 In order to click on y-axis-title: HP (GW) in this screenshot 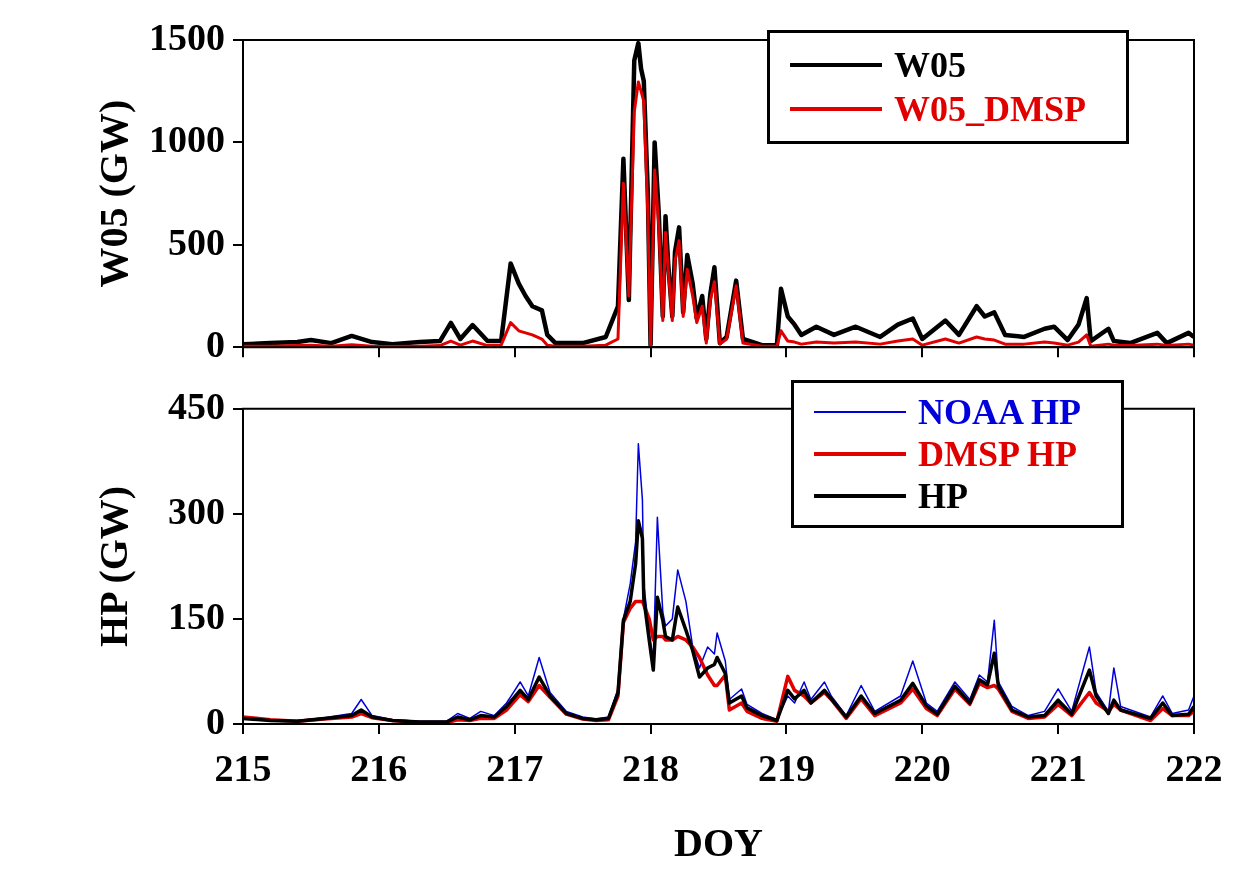, I will do `click(114, 566)`.